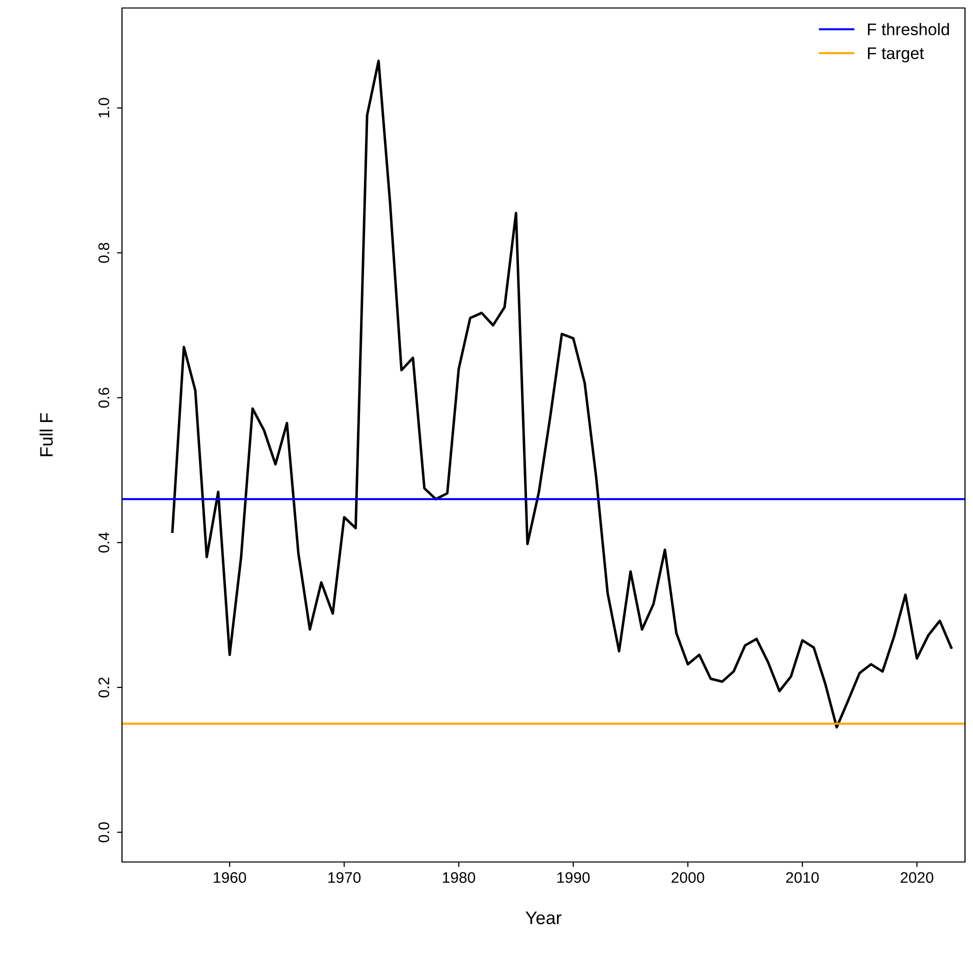 The image size is (973, 963). I want to click on y-tick-label: 0.0, so click(104, 832).